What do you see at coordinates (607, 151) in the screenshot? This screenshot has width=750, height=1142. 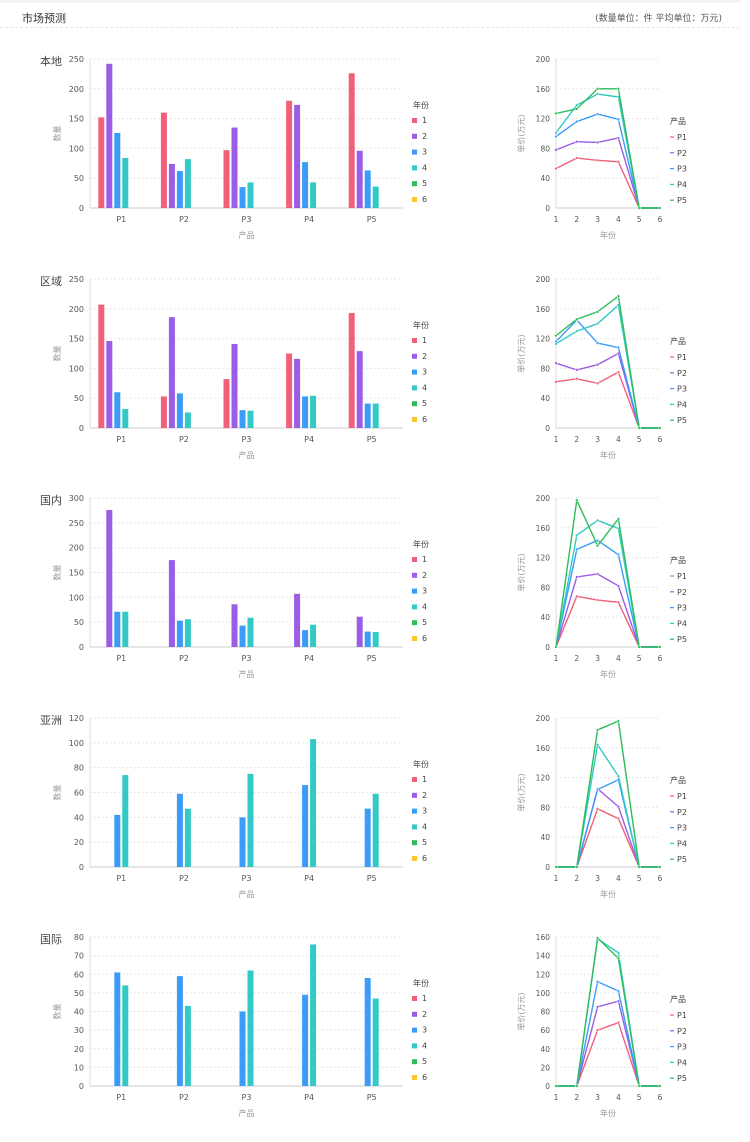 I see `line-series-P4` at bounding box center [607, 151].